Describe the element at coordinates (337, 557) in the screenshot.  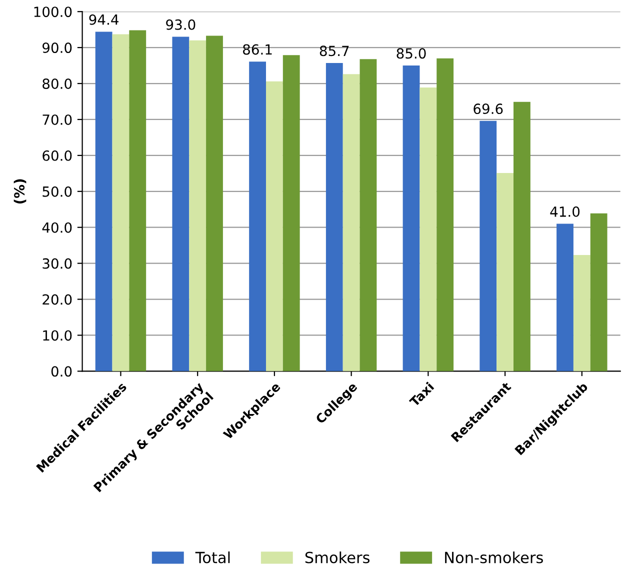
I see `legend-label: Smokers` at that location.